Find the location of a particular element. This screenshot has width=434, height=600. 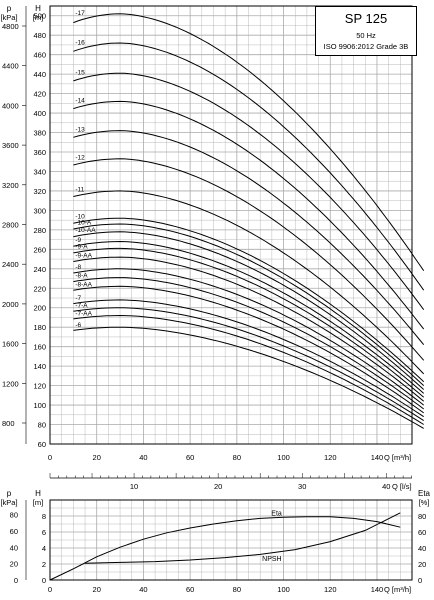

y-tick-label-pct: 60 is located at coordinates (422, 532).